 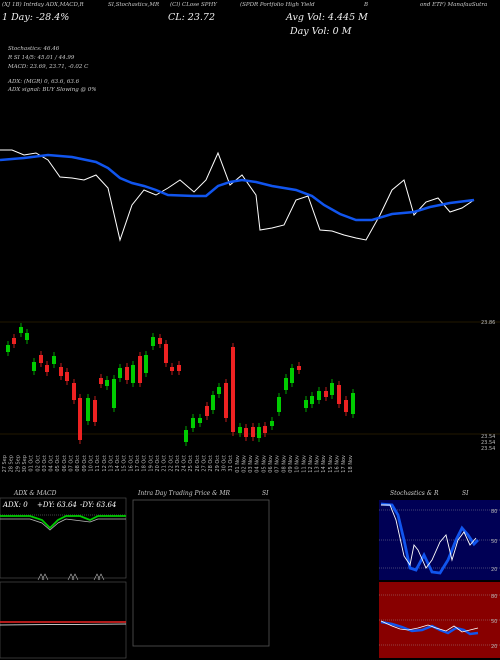 I want to click on macd-readout: MACD: 23.69, 23.71, -0.02 C, so click(x=48, y=67).